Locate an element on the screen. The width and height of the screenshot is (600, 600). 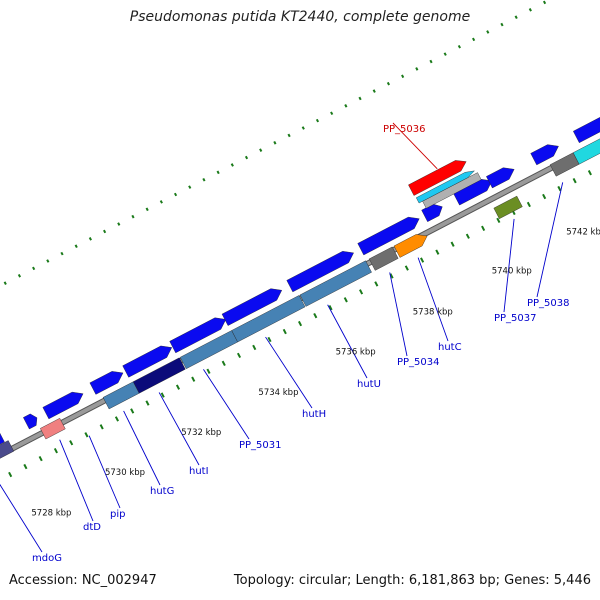
scale-label: 5740 kbp is located at coordinates (512, 271).